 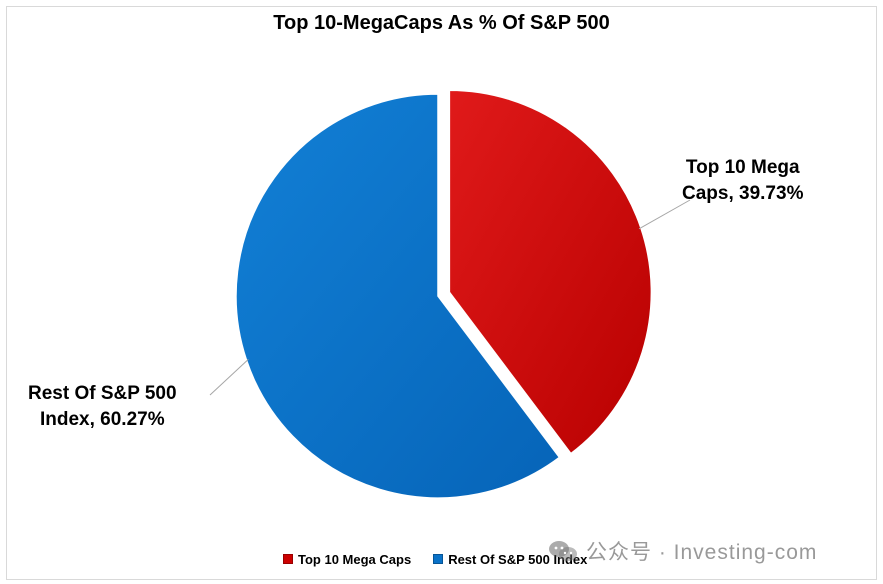 I want to click on legend: Top 10 Mega Caps Rest Of S&P 500 Index, so click(x=446, y=559).